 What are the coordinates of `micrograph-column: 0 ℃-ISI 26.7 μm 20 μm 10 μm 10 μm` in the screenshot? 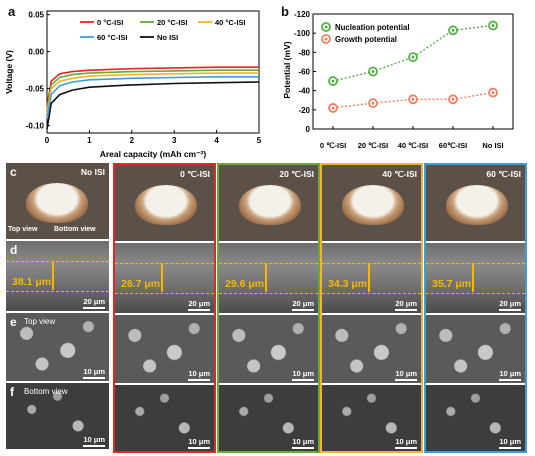 It's located at (164, 308).